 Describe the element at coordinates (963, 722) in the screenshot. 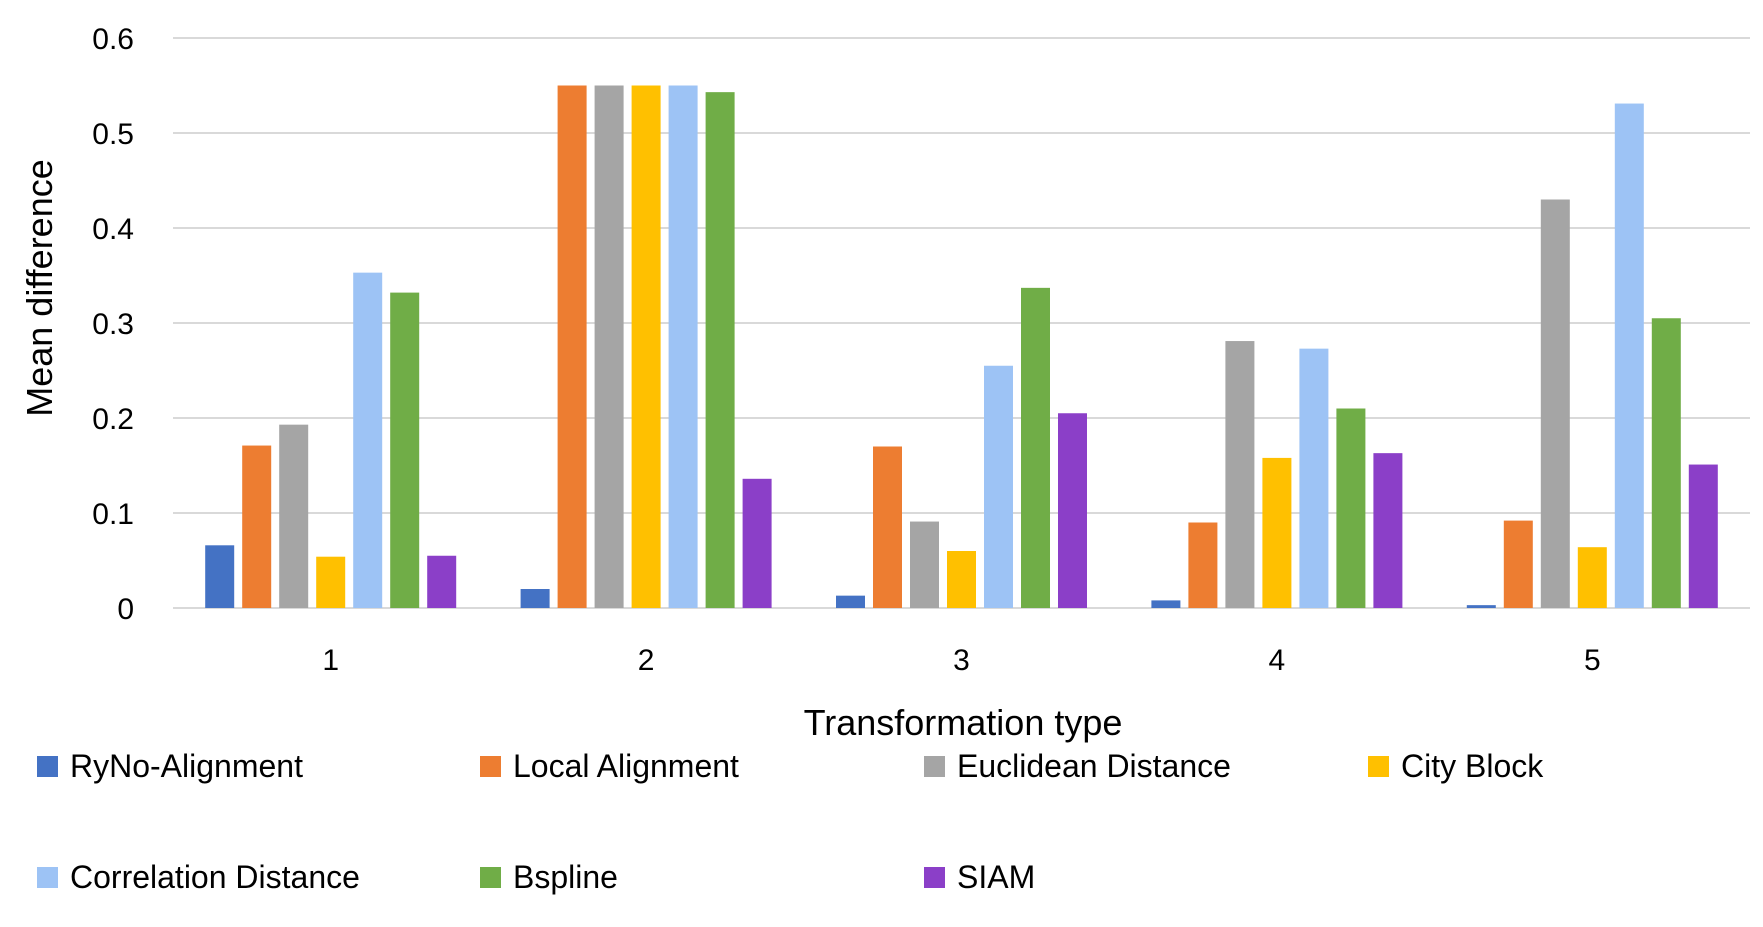

I see `x-axis-title: Transformation type` at that location.